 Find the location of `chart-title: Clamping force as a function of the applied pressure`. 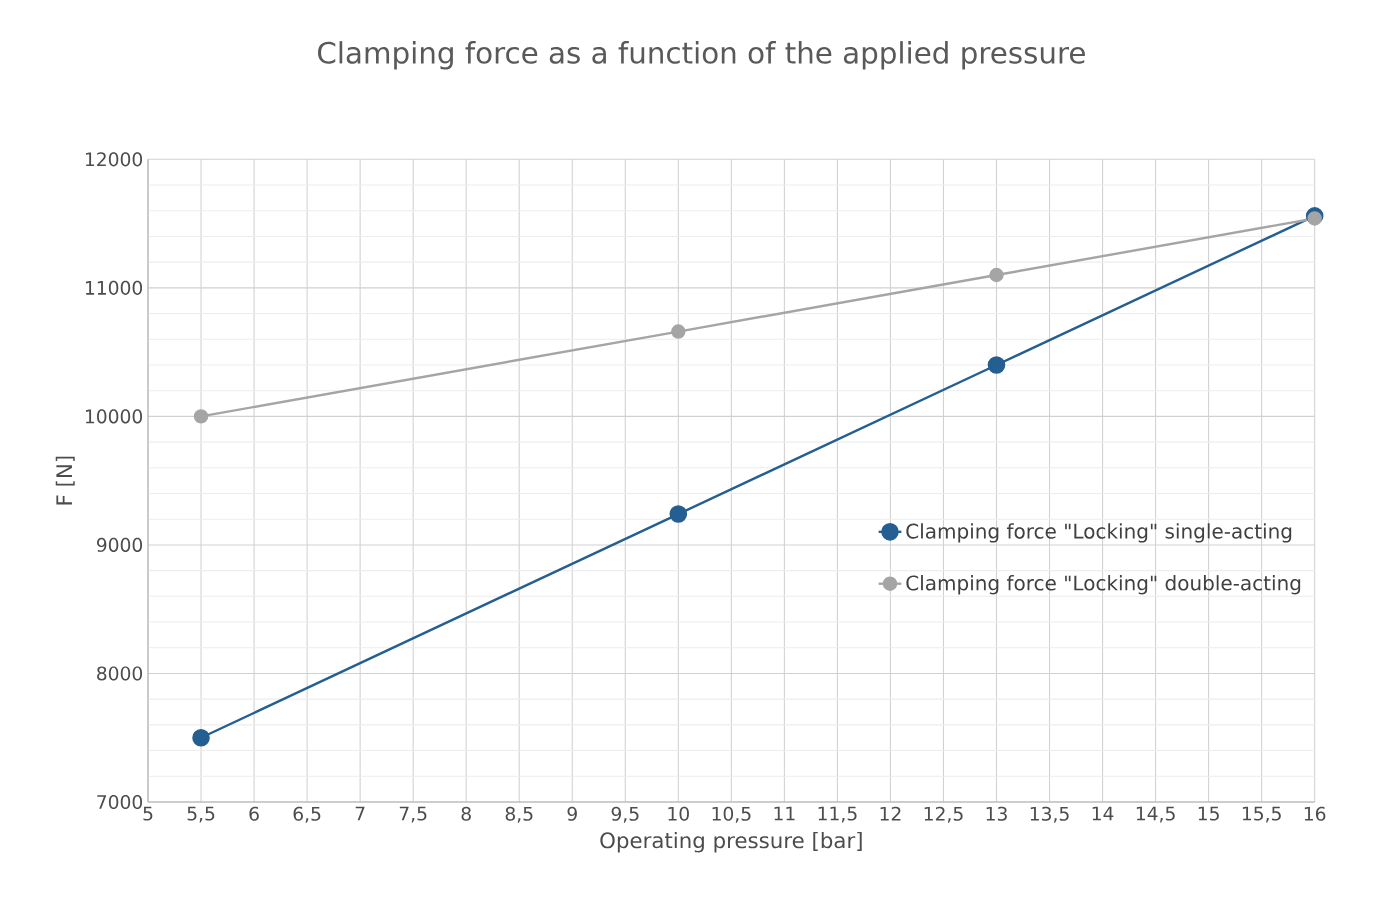

chart-title: Clamping force as a function of the applied pressure is located at coordinates (701, 55).